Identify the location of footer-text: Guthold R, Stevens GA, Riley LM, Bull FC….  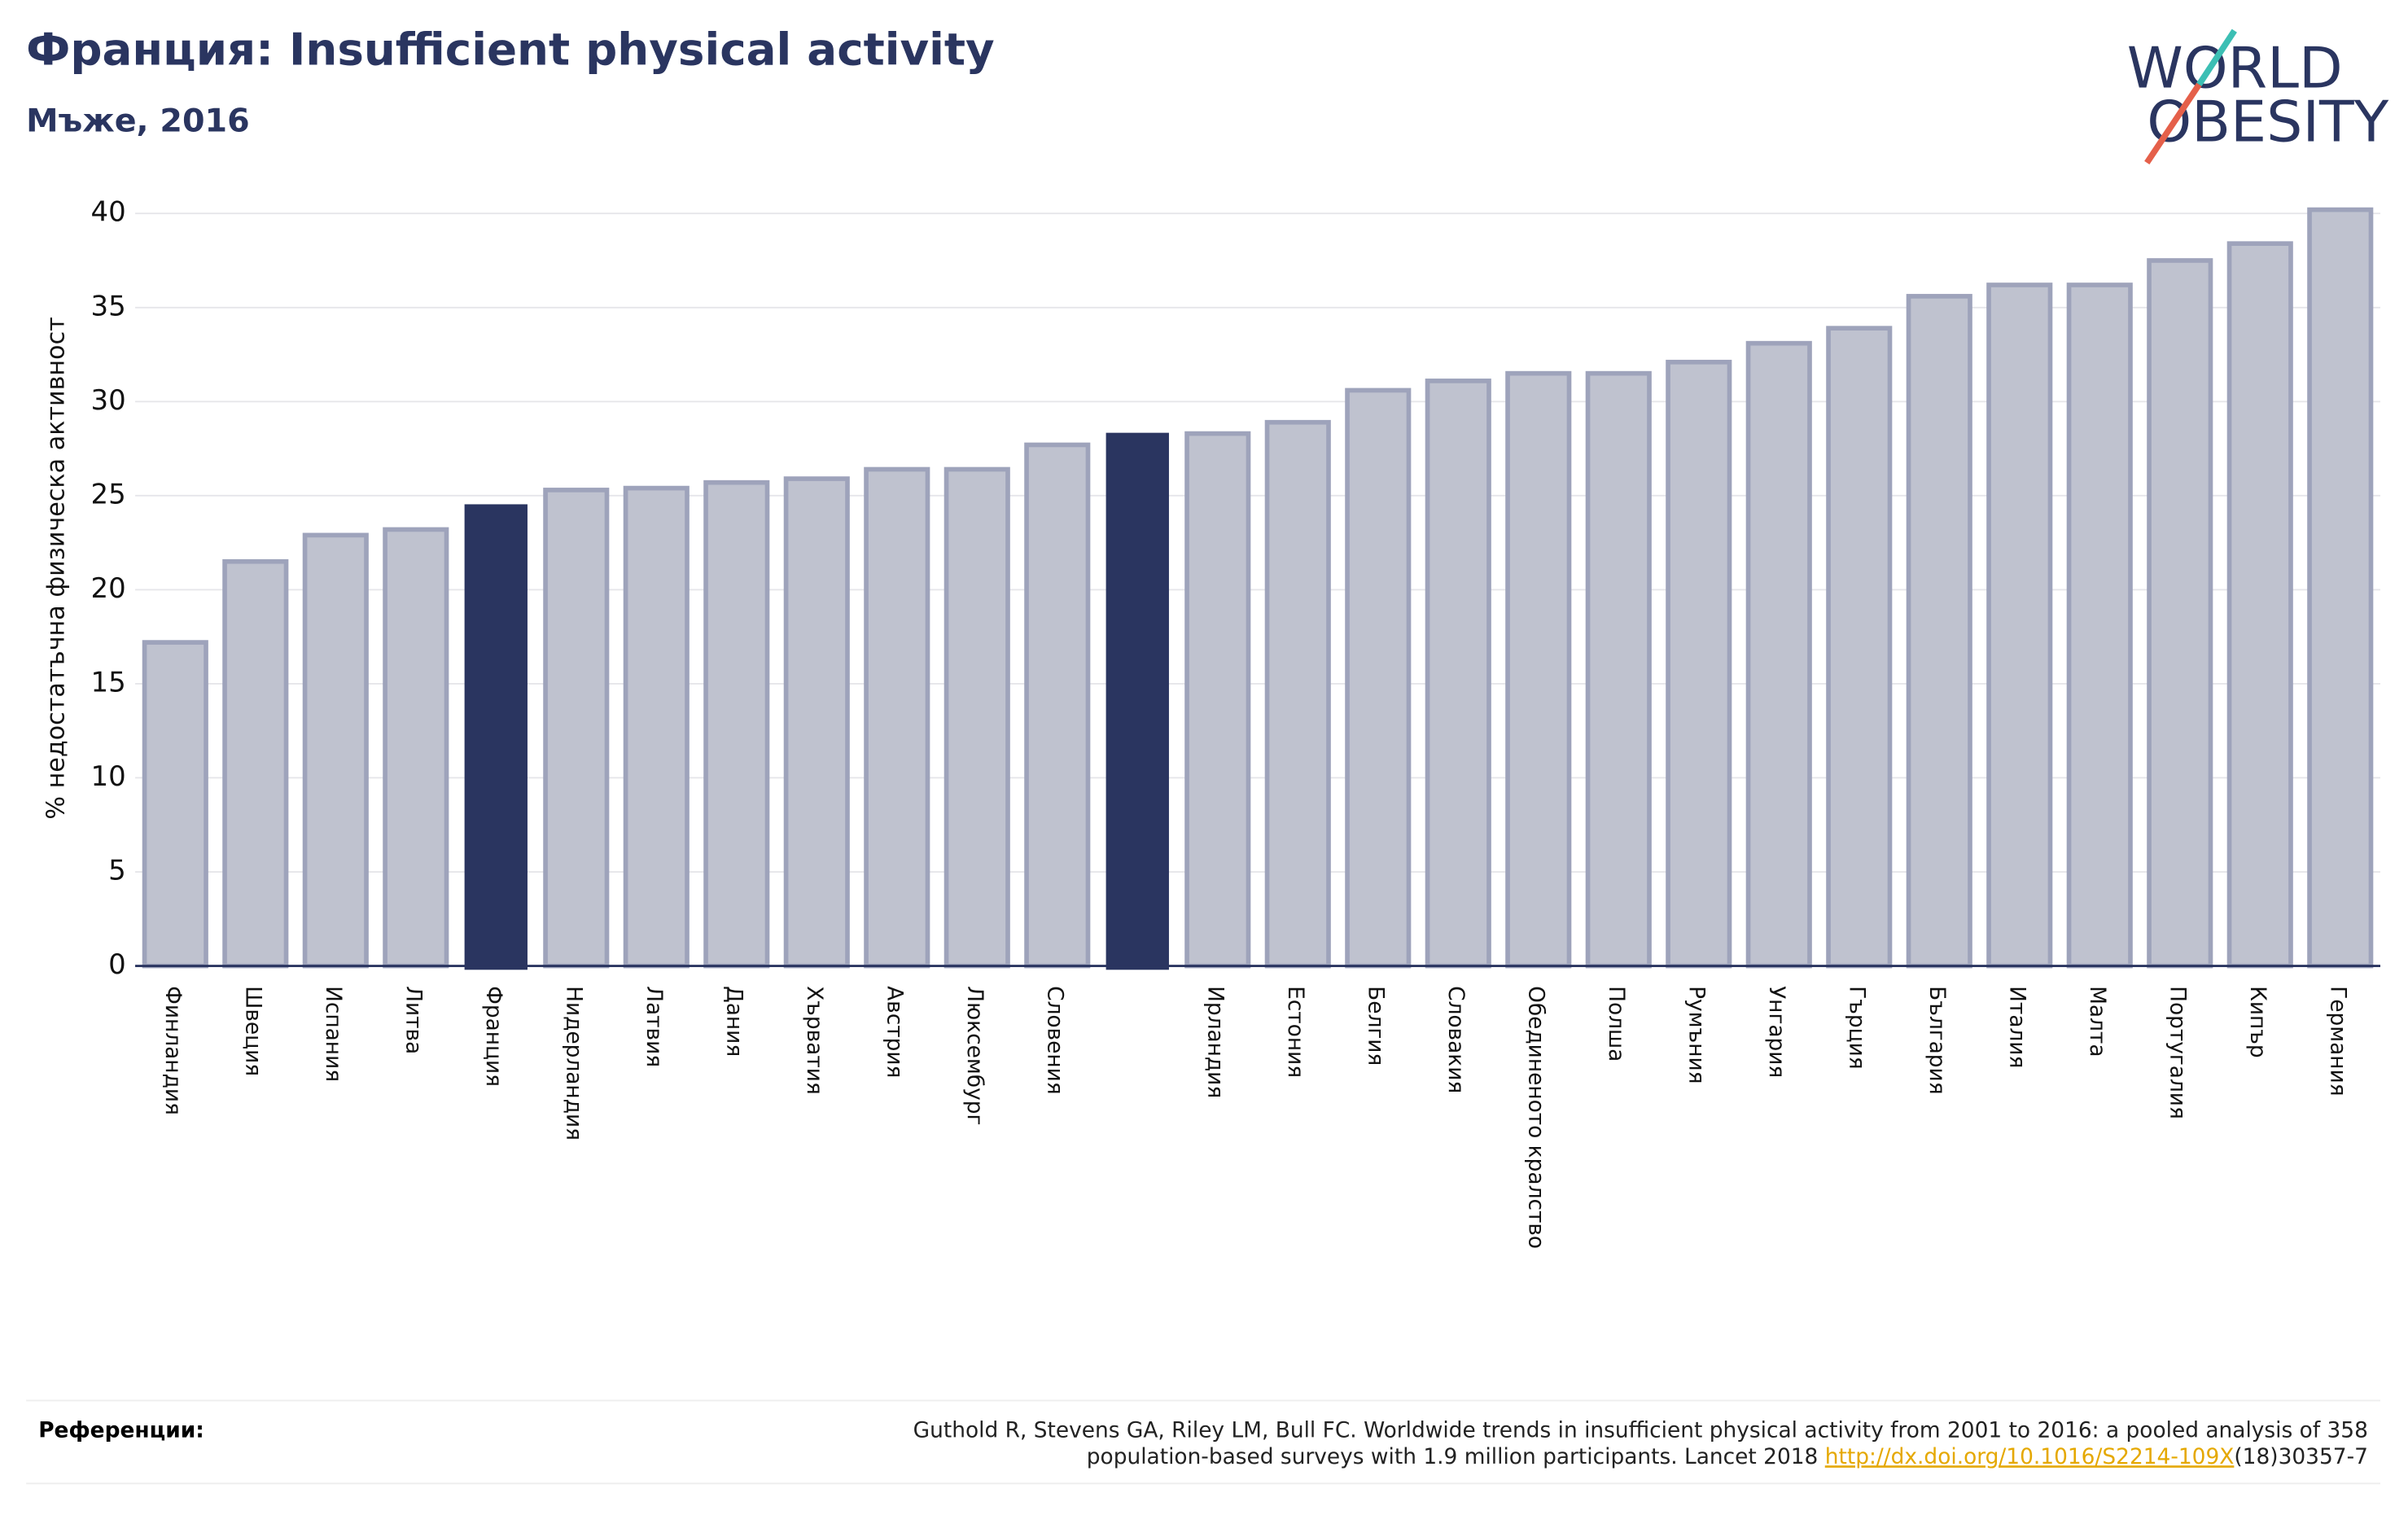
(1641, 1430).